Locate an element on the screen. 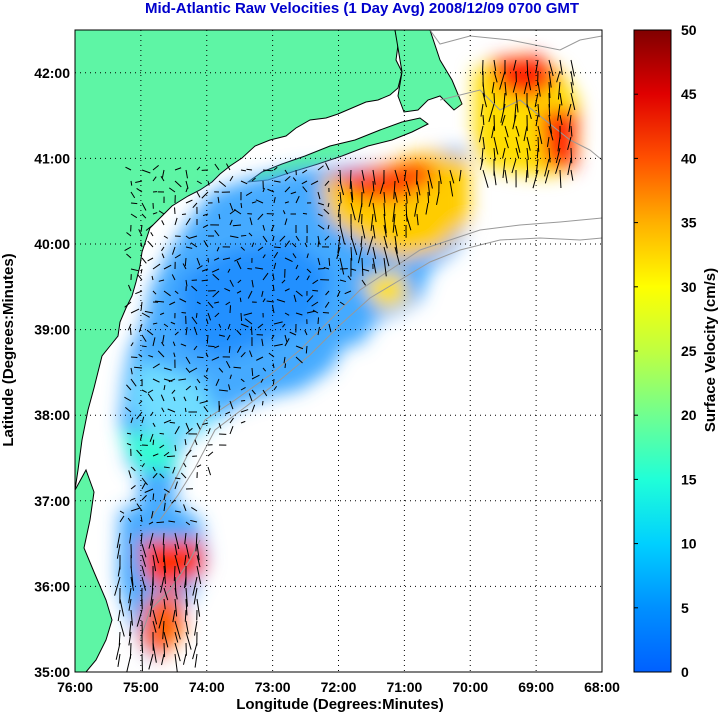  colorbar is located at coordinates (652, 351).